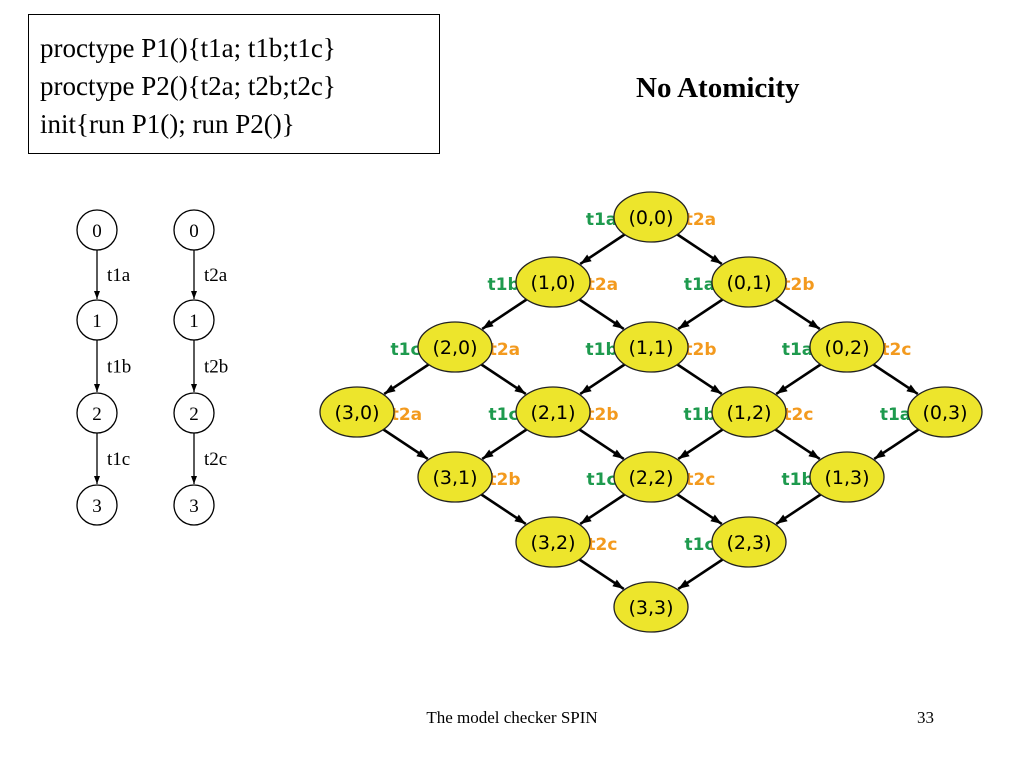  Describe the element at coordinates (925, 717) in the screenshot. I see `page-number: 33` at that location.